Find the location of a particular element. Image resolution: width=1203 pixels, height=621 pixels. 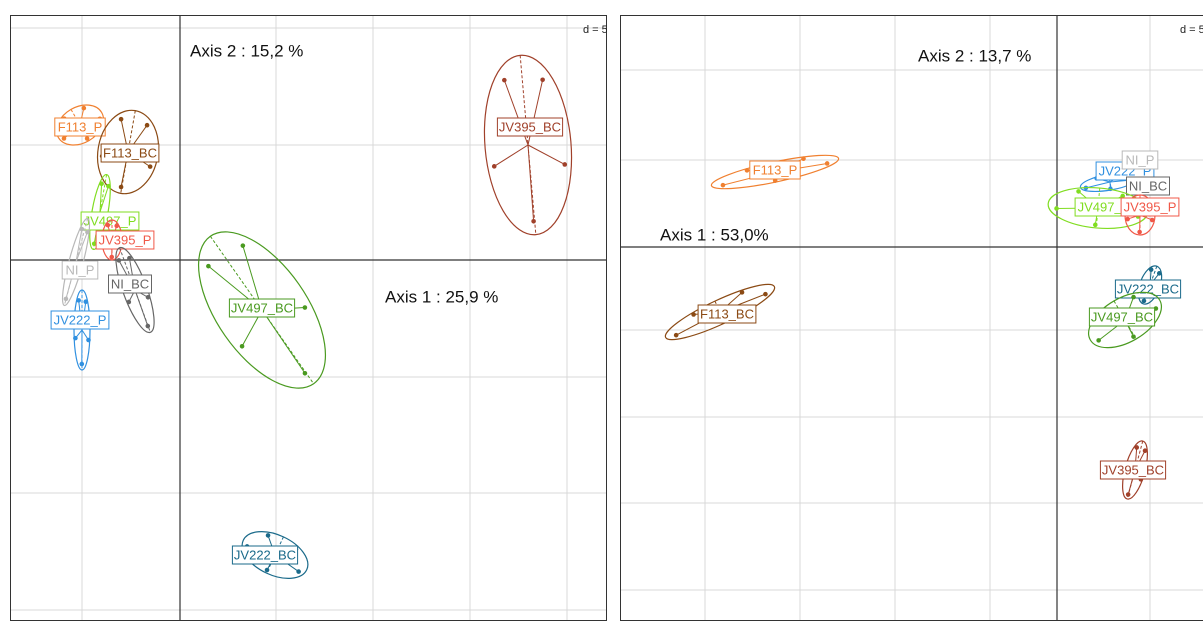

axis-label: Axis 1 : 25,9 % is located at coordinates (441, 296).